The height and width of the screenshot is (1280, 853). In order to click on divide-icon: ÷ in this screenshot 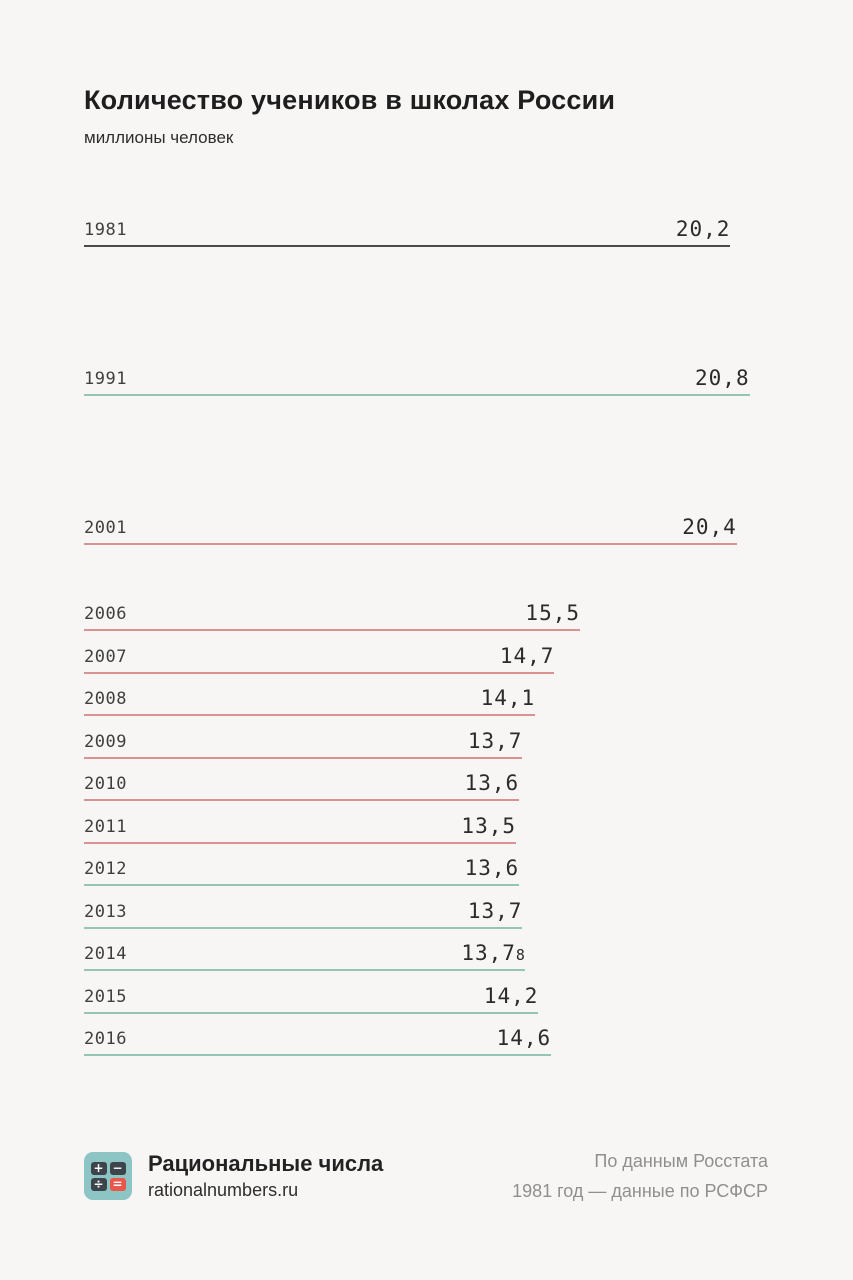, I will do `click(98, 1184)`.